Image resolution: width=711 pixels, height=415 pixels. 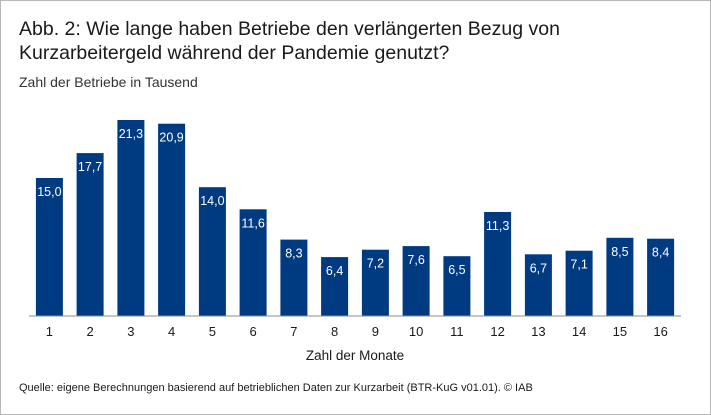 What do you see at coordinates (497, 331) in the screenshot?
I see `x-tick-label: 12` at bounding box center [497, 331].